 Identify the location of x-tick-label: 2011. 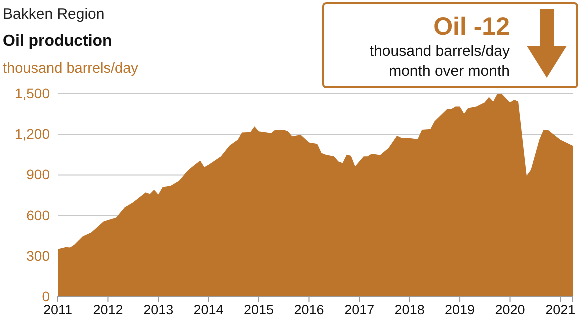
(58, 310).